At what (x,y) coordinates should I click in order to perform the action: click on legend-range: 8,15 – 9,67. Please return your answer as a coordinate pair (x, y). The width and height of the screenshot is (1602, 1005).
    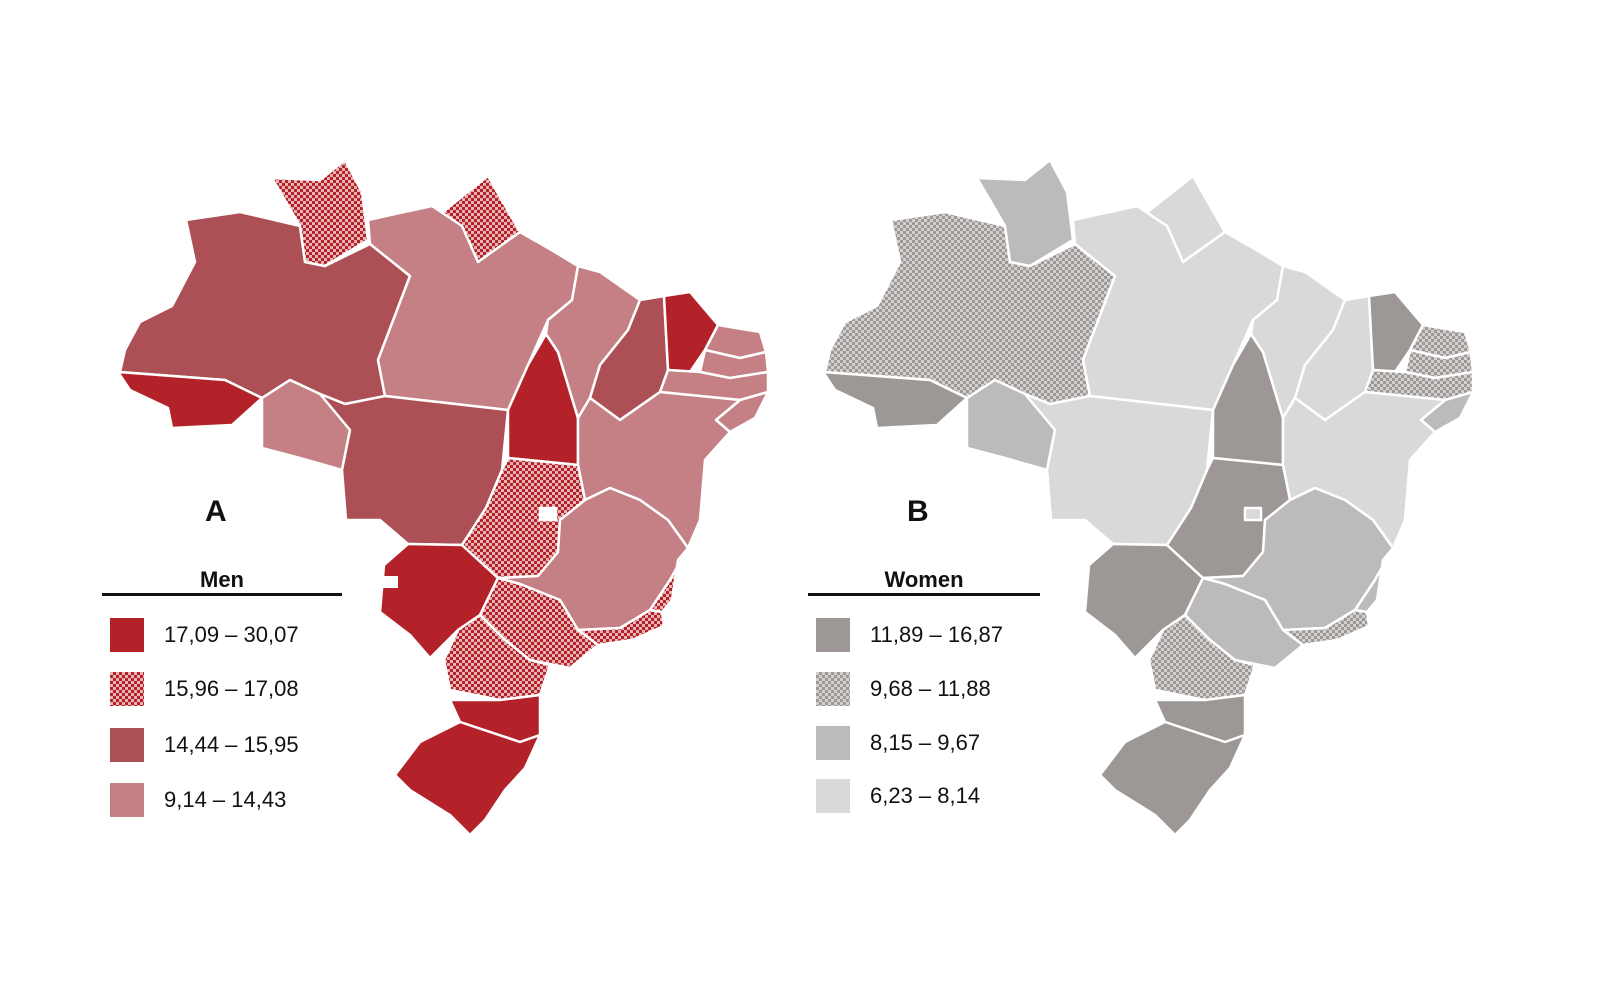
    Looking at the image, I should click on (925, 742).